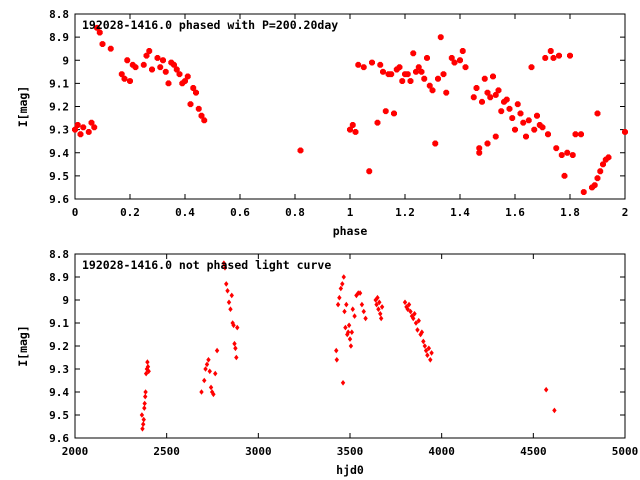  Describe the element at coordinates (515, 212) in the screenshot. I see `x-tick-label: 1.6` at that location.